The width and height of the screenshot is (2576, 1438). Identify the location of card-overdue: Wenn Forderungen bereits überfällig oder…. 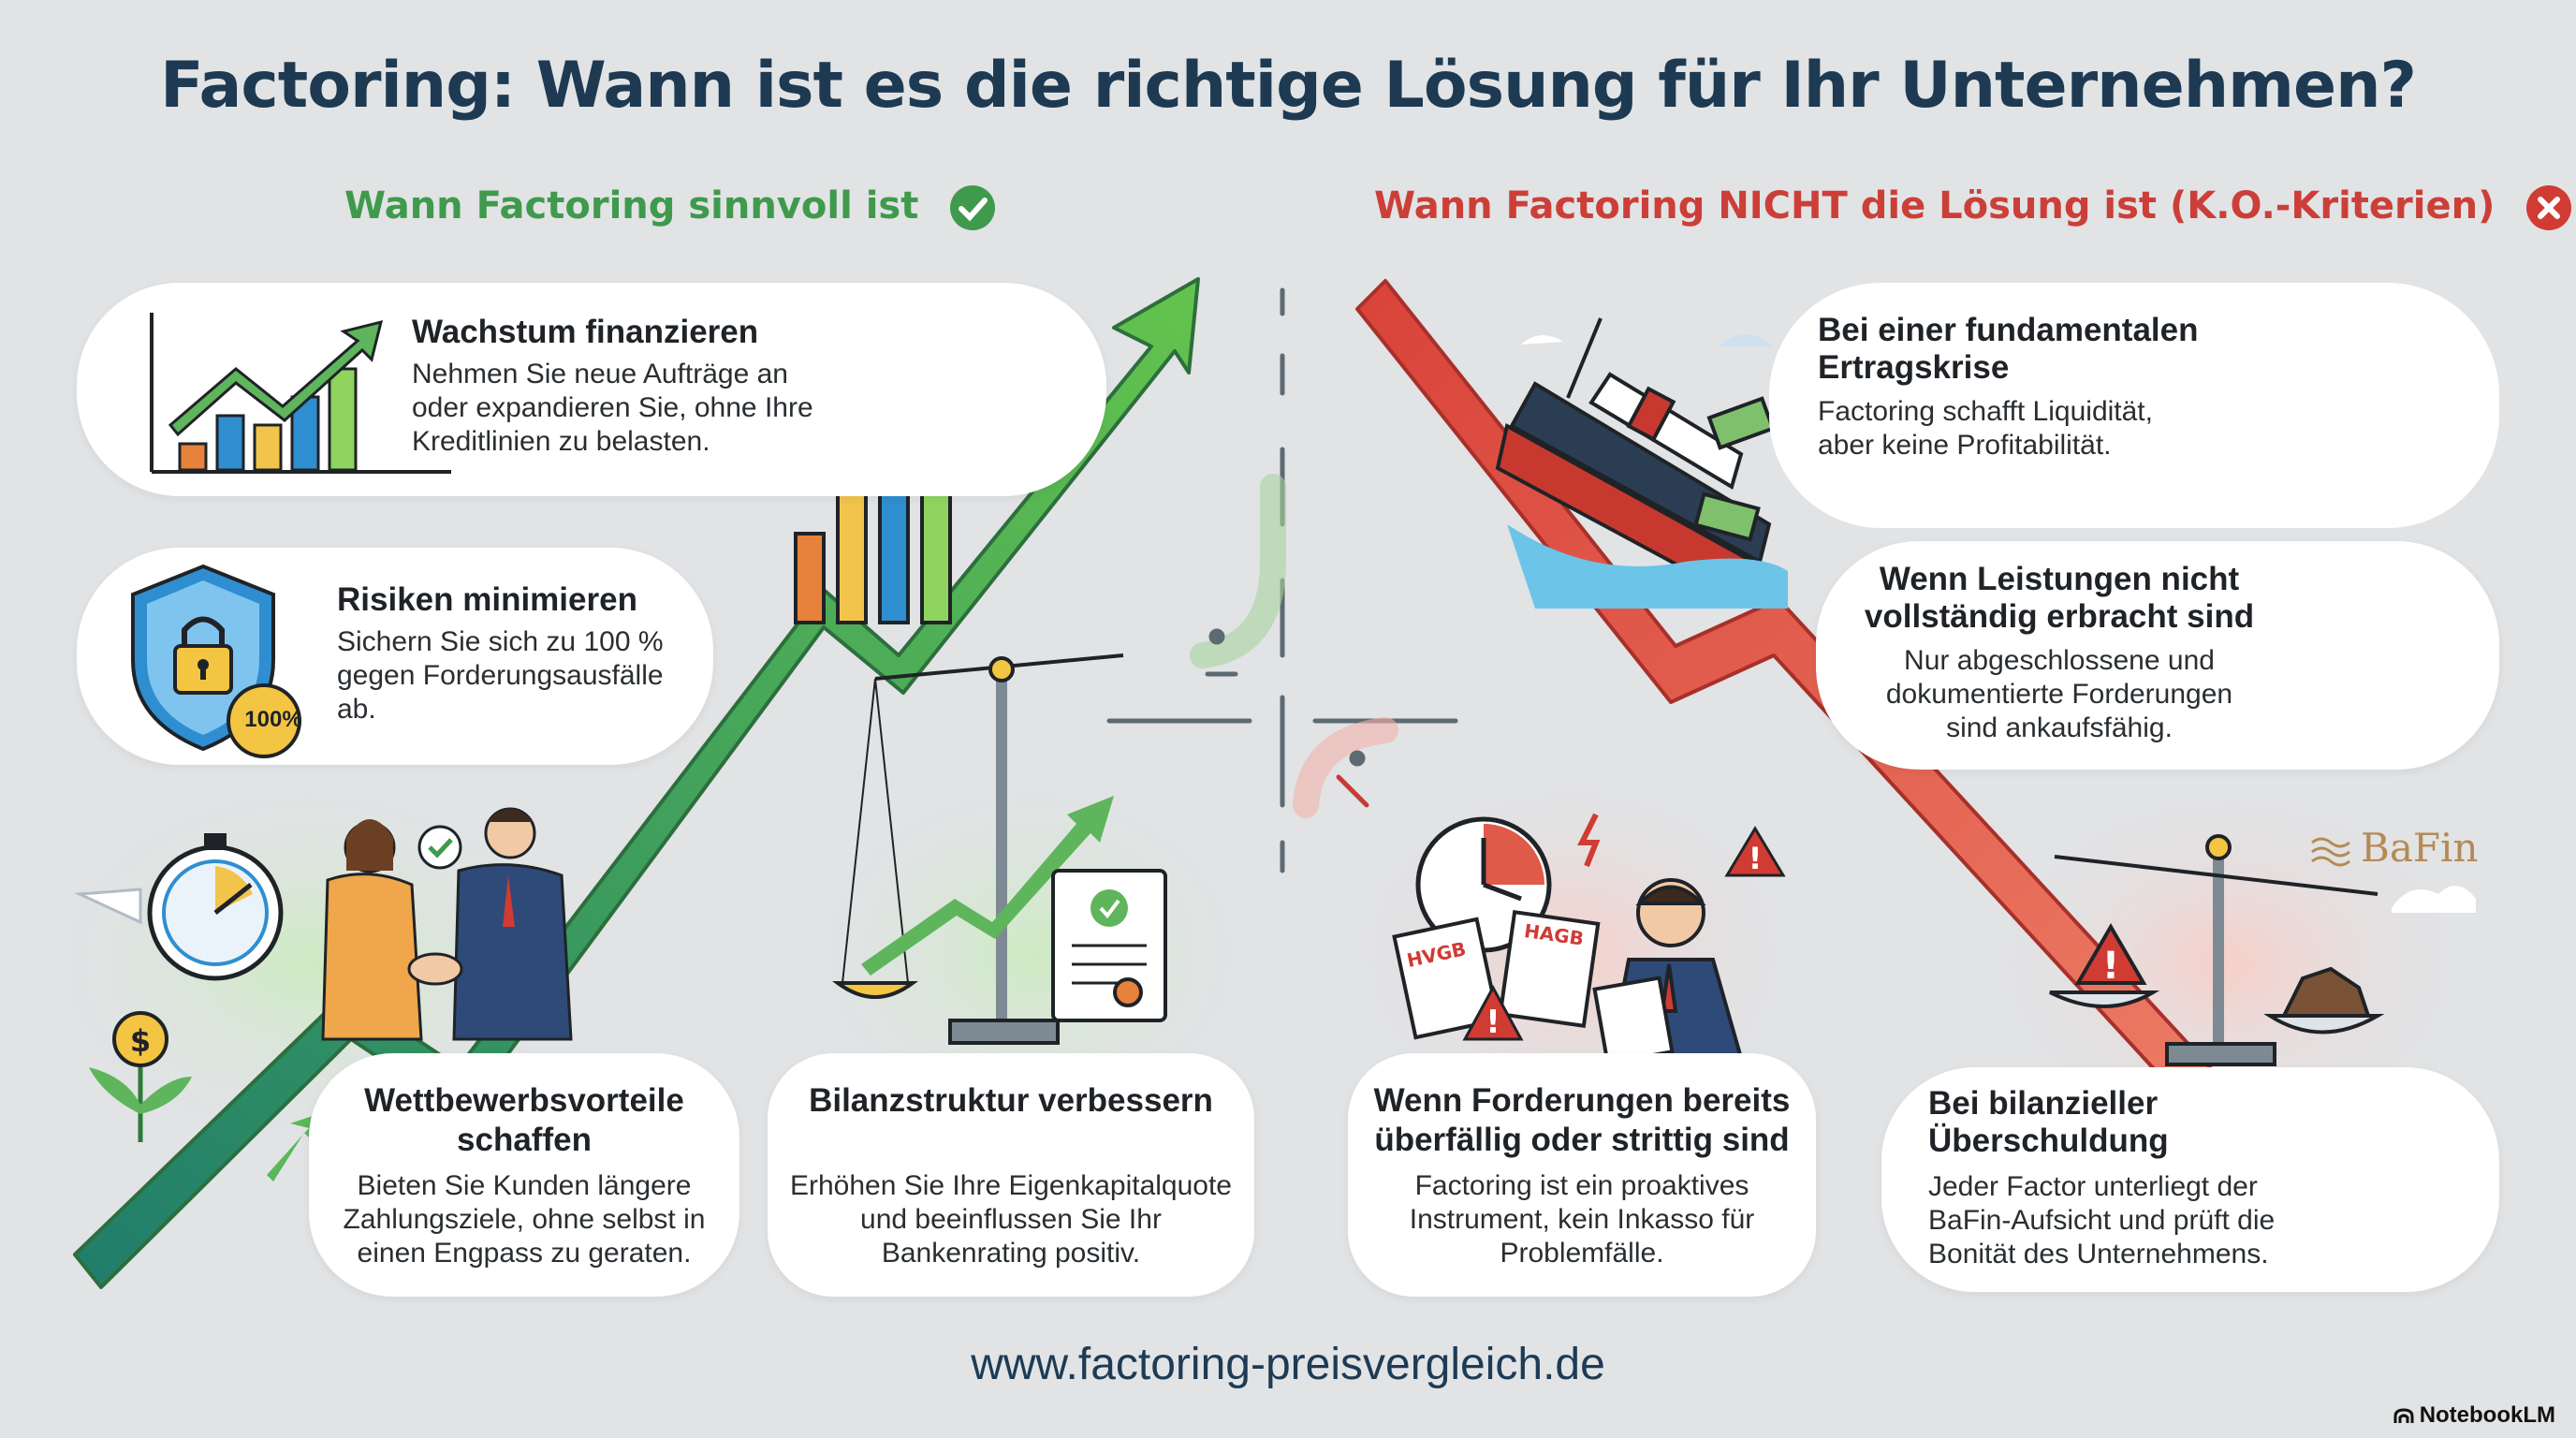
(1582, 1175).